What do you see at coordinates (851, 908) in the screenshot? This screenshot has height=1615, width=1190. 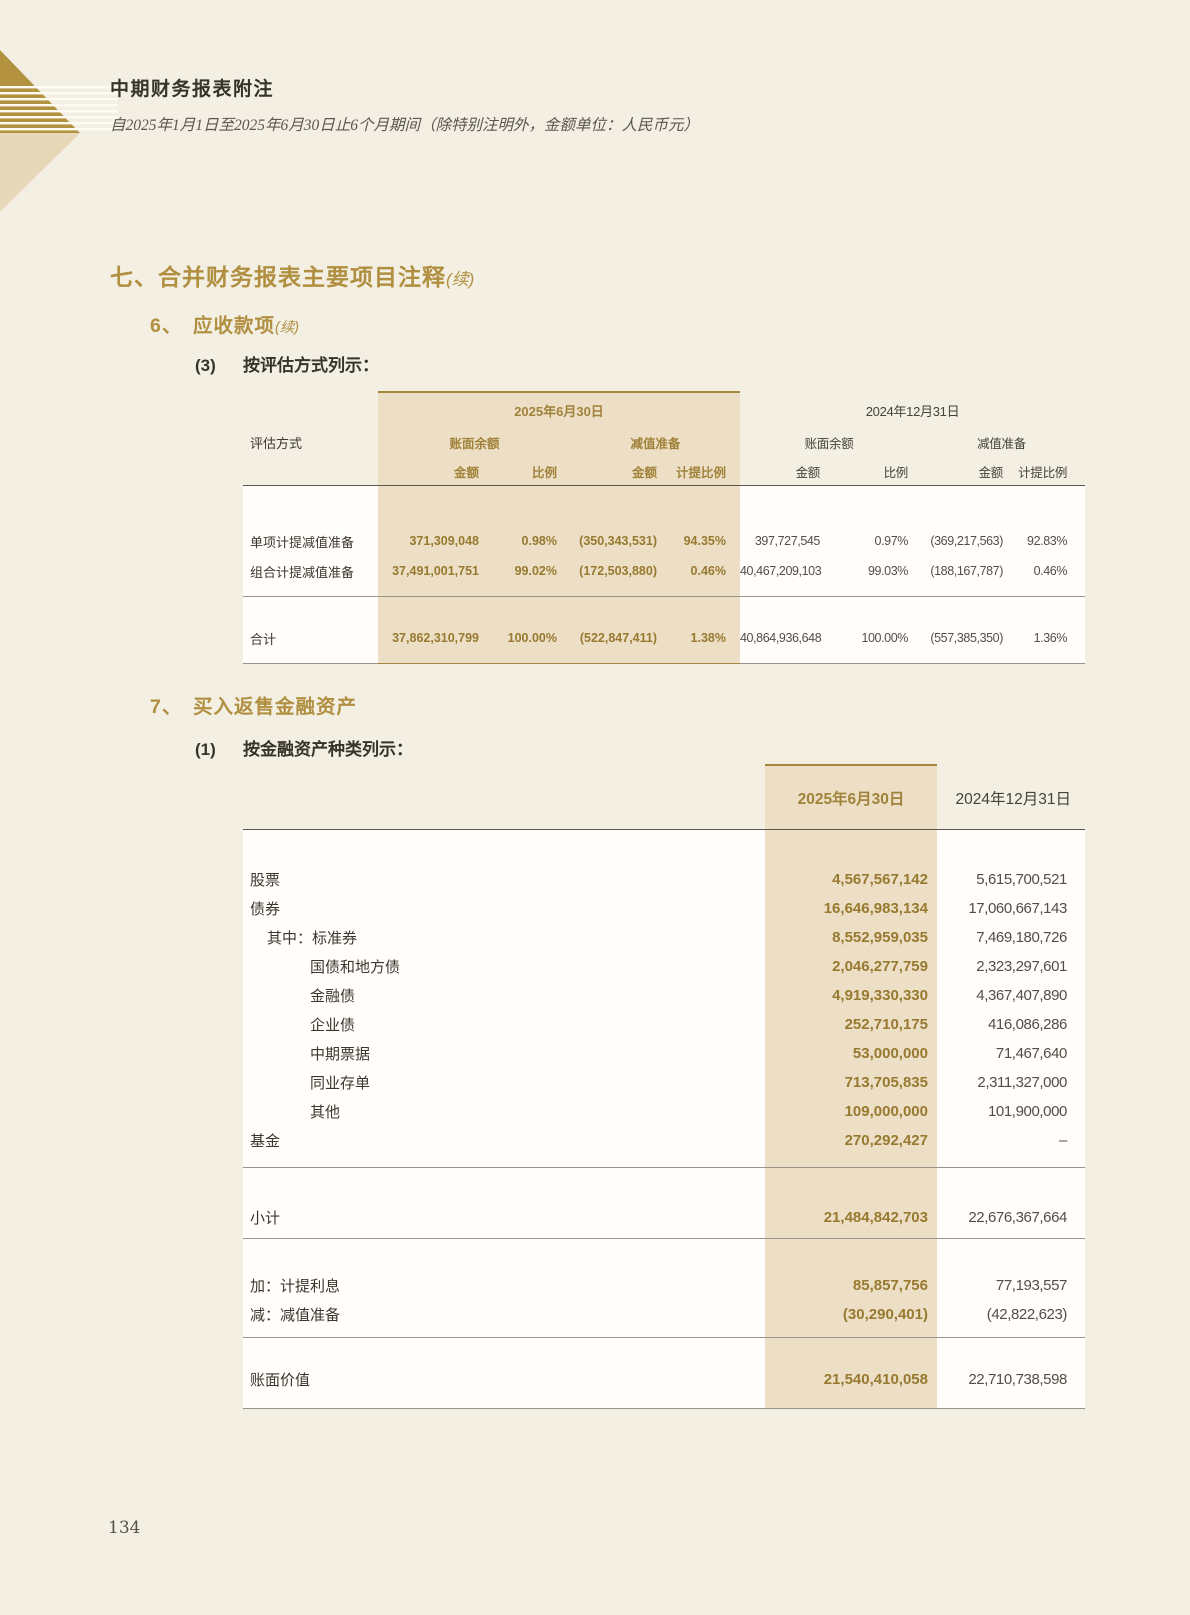 I see `value-2025: 16,646,983,134` at bounding box center [851, 908].